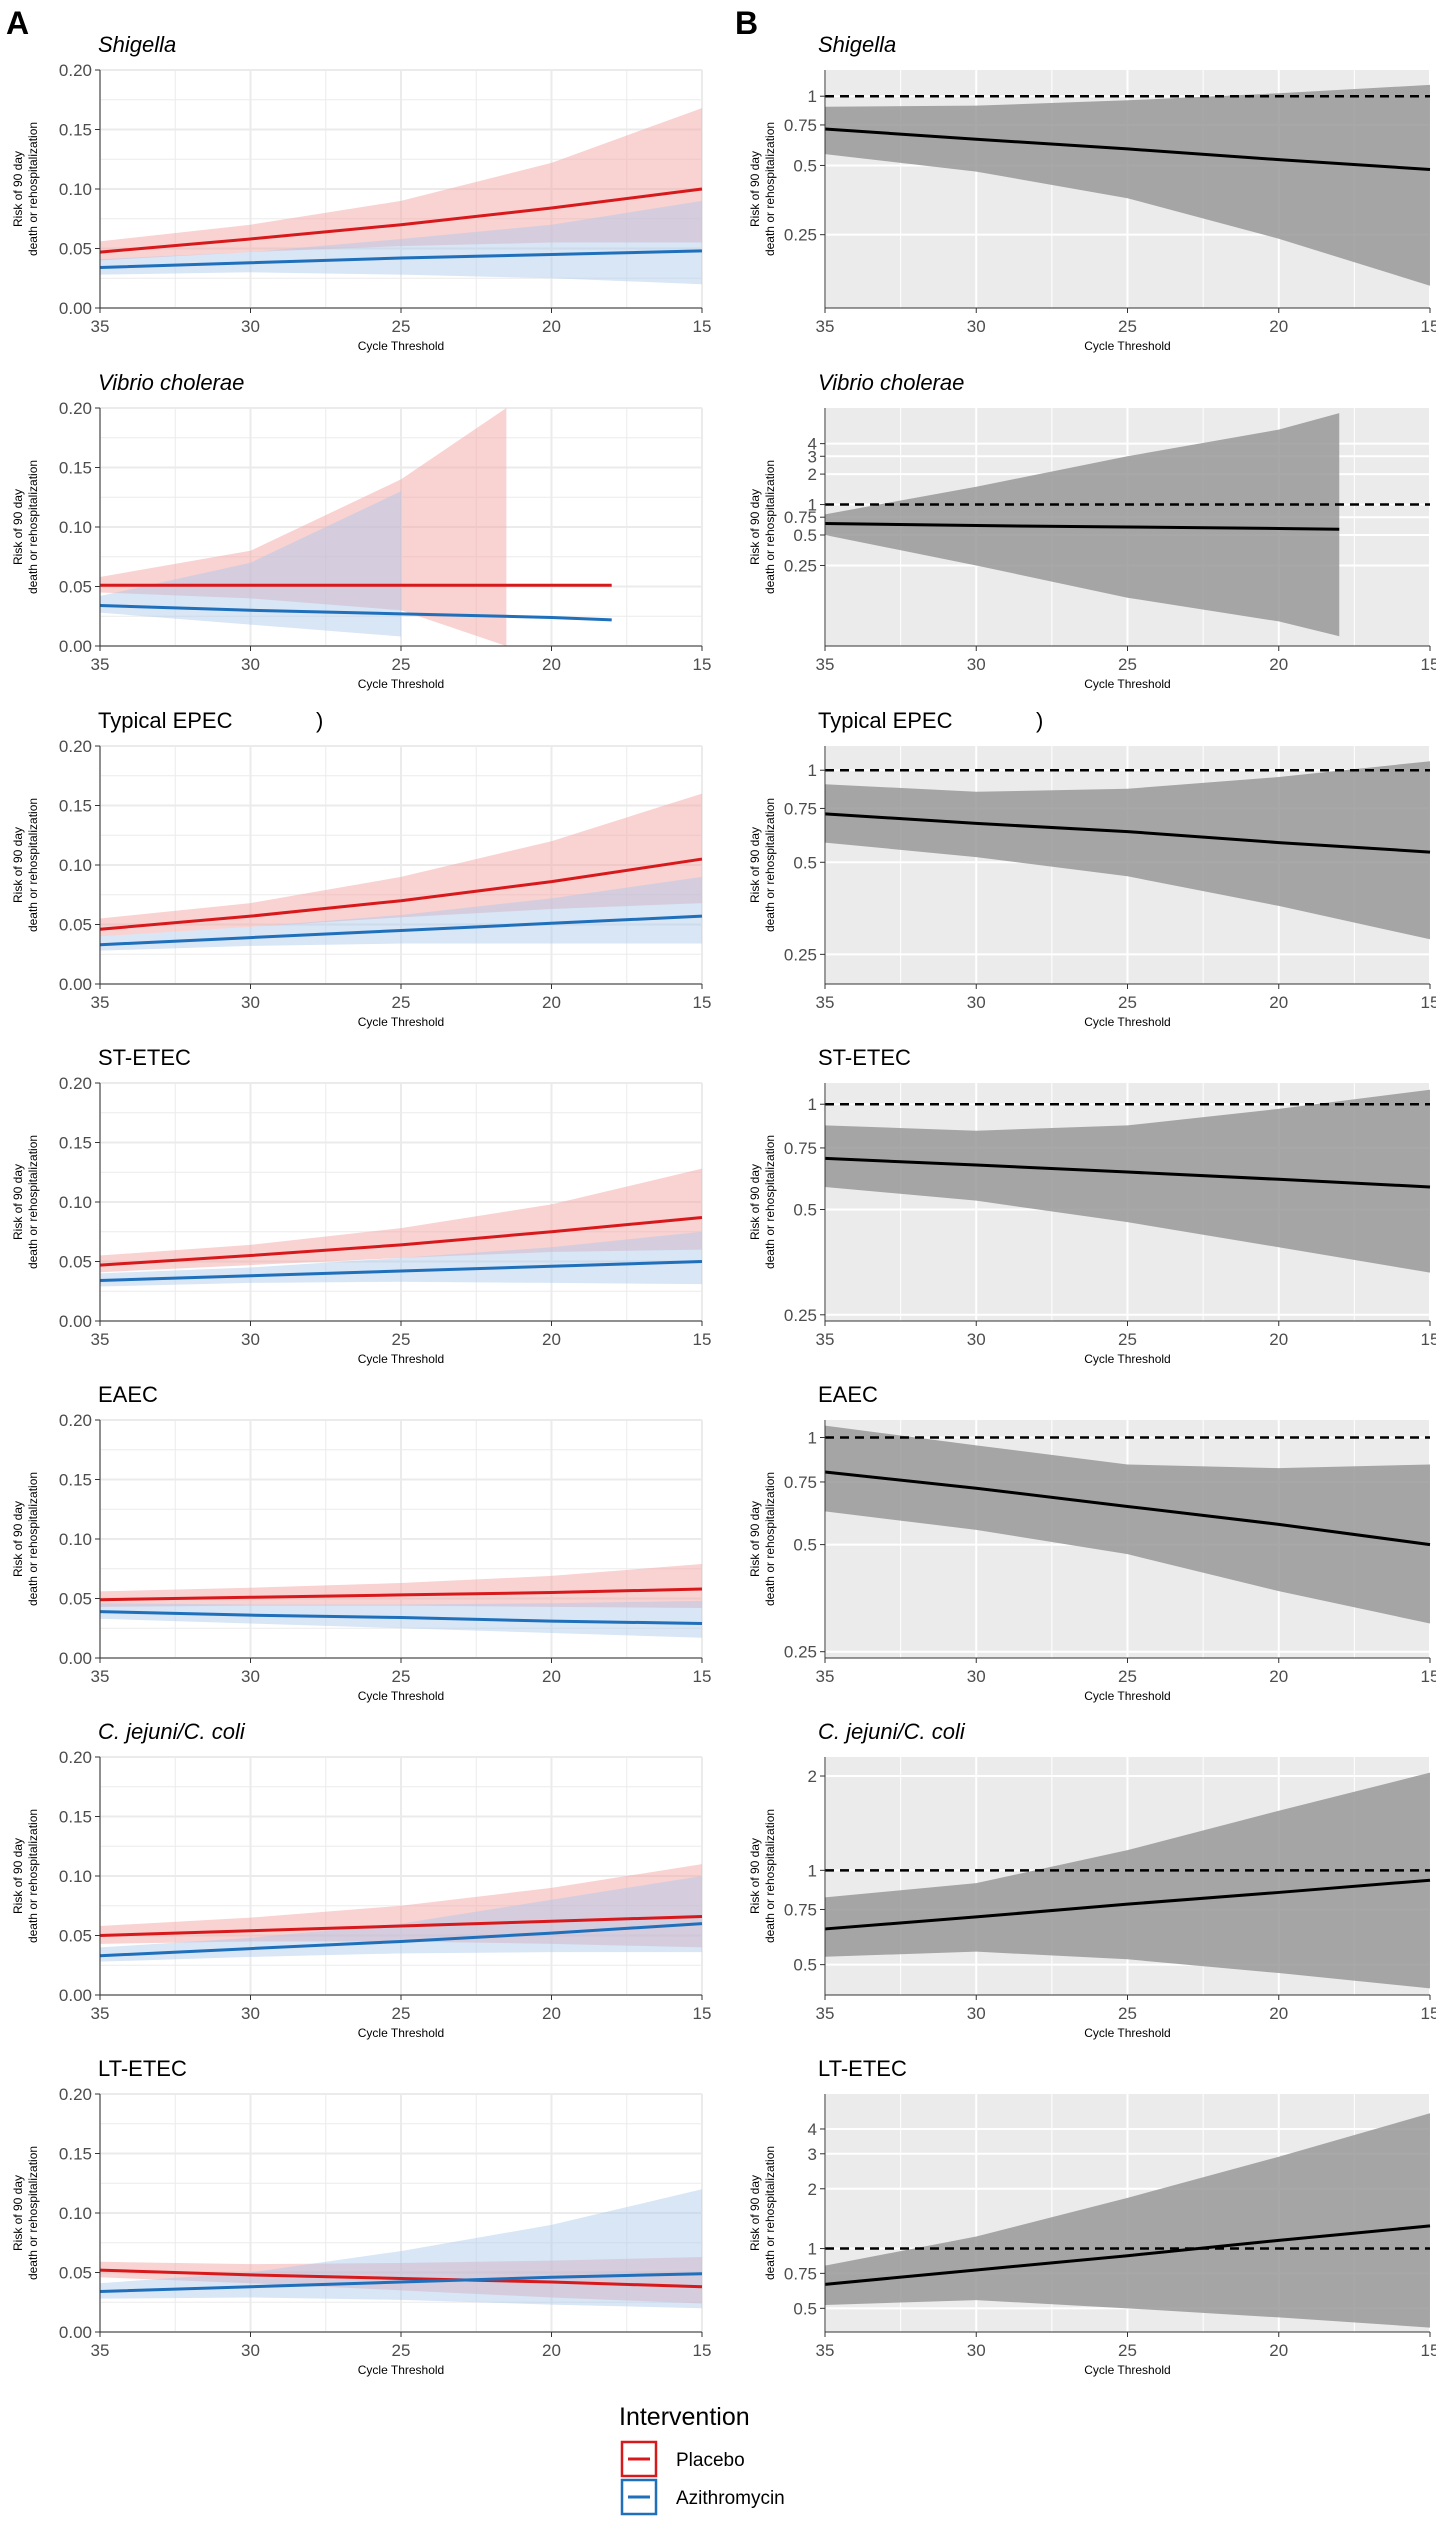  Describe the element at coordinates (401, 184) in the screenshot. I see `chart-a-shigella-band-placebo` at that location.